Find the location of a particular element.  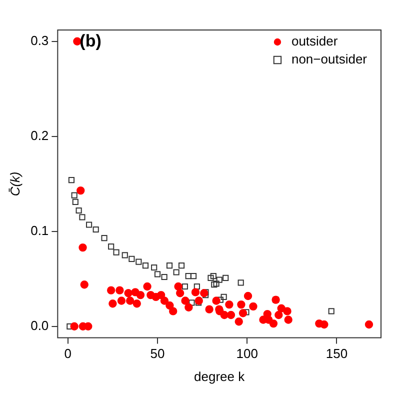

y-tick-label: 0.1 is located at coordinates (39, 230).